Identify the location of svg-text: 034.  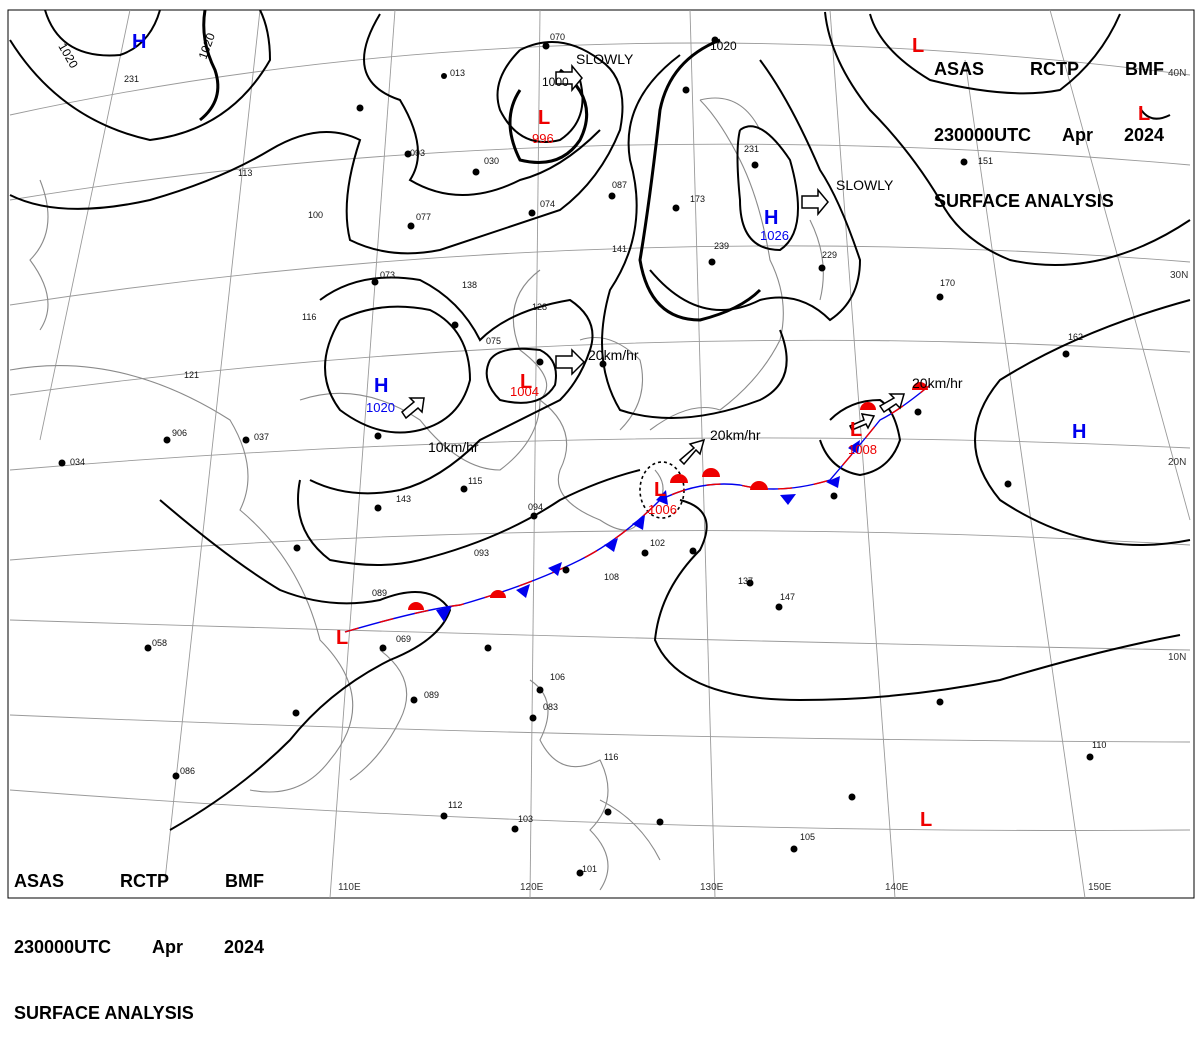
(77, 462).